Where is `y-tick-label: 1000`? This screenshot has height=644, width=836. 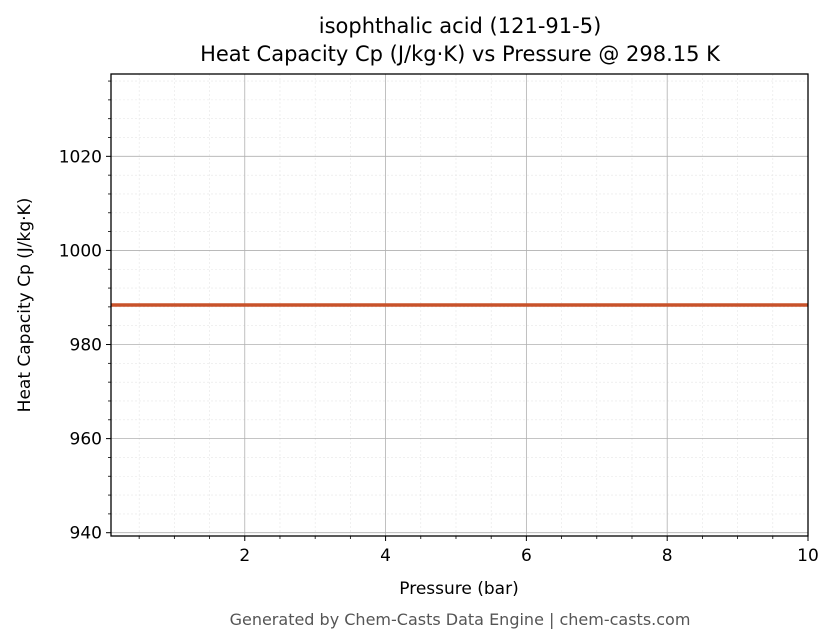
y-tick-label: 1000 is located at coordinates (80, 251).